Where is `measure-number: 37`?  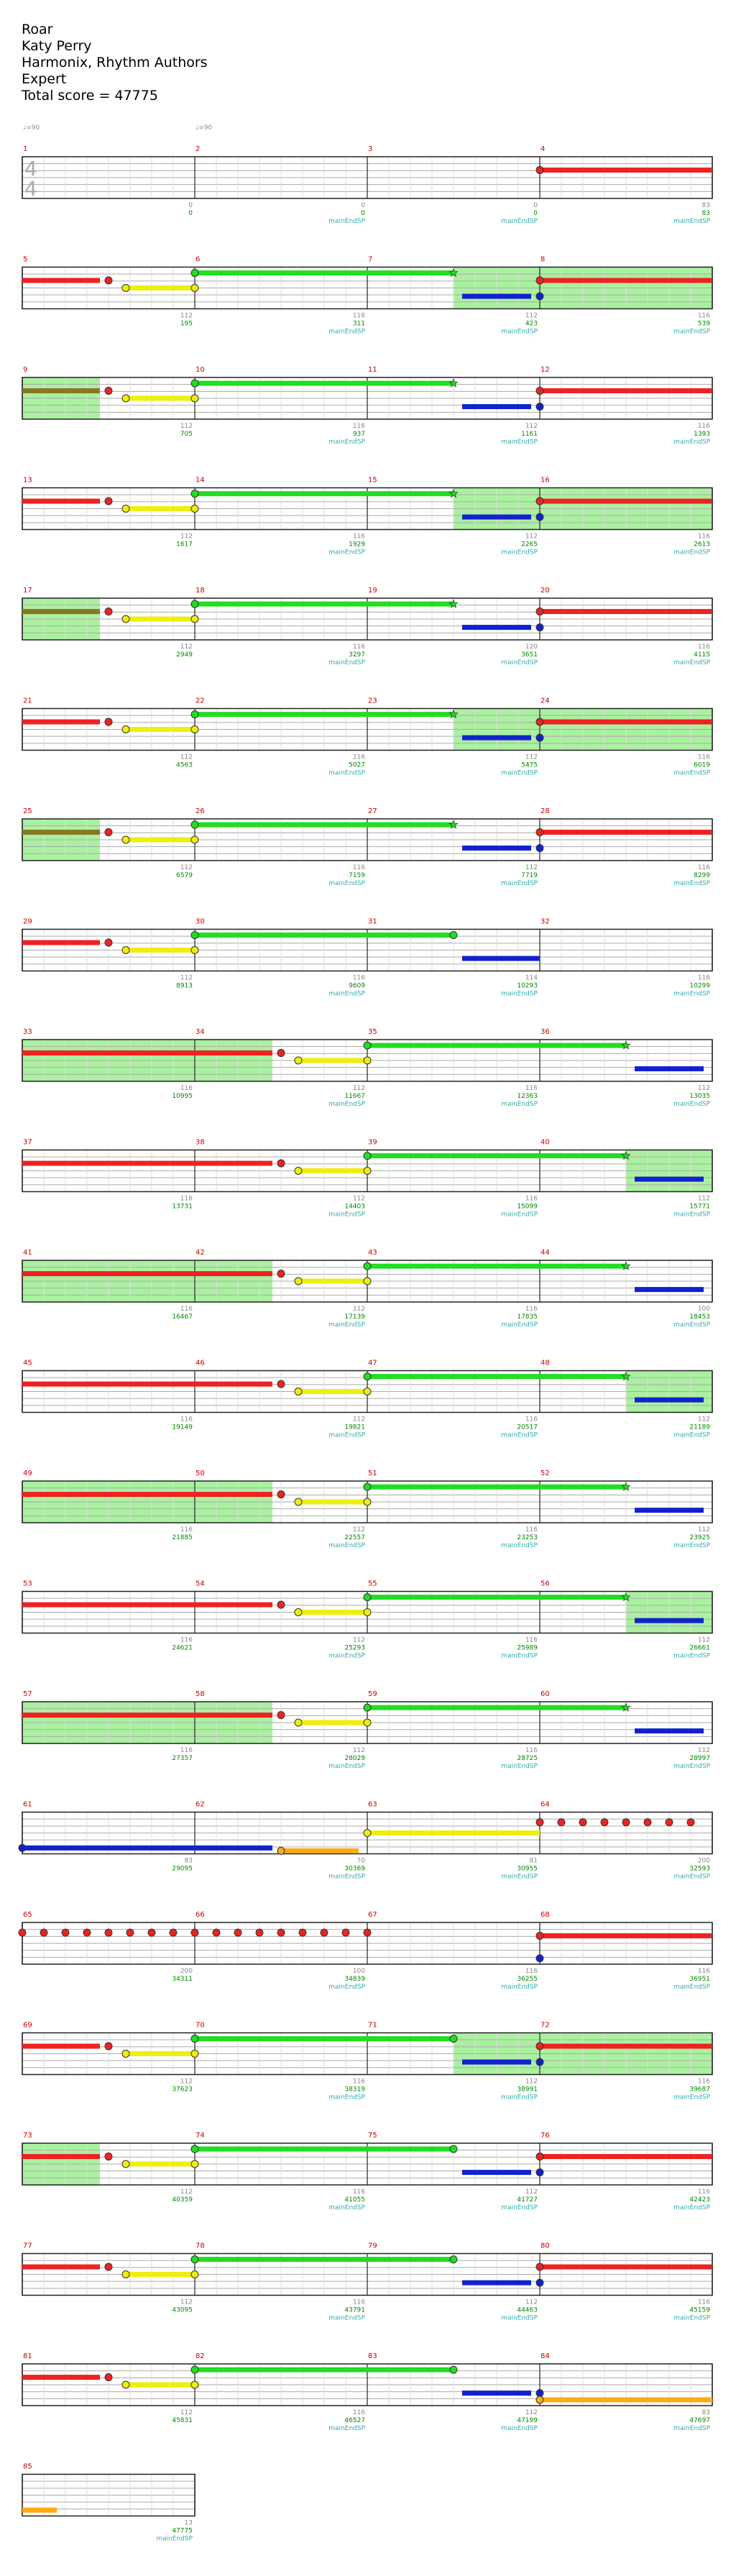 measure-number: 37 is located at coordinates (27, 1143).